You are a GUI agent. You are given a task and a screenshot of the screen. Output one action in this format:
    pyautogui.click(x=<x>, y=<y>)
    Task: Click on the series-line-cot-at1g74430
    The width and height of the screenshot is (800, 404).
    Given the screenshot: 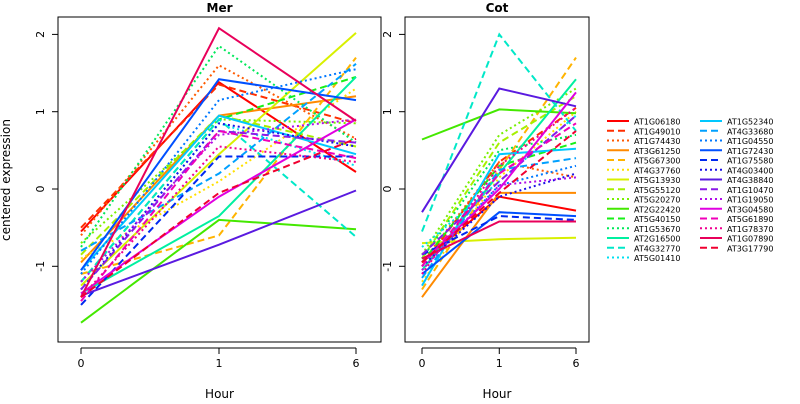 What is the action you would take?
    pyautogui.click(x=499, y=212)
    